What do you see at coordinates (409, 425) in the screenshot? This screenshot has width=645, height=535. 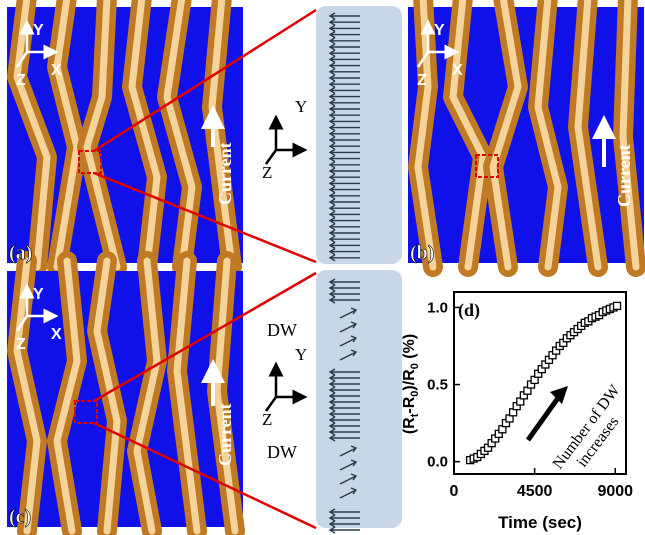 I see `ylabel-part: (R` at bounding box center [409, 425].